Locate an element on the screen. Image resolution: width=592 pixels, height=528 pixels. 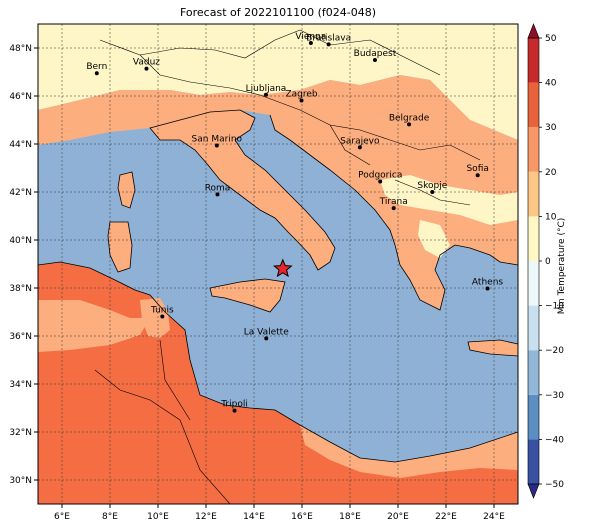
city-label: Belgrade is located at coordinates (409, 118).